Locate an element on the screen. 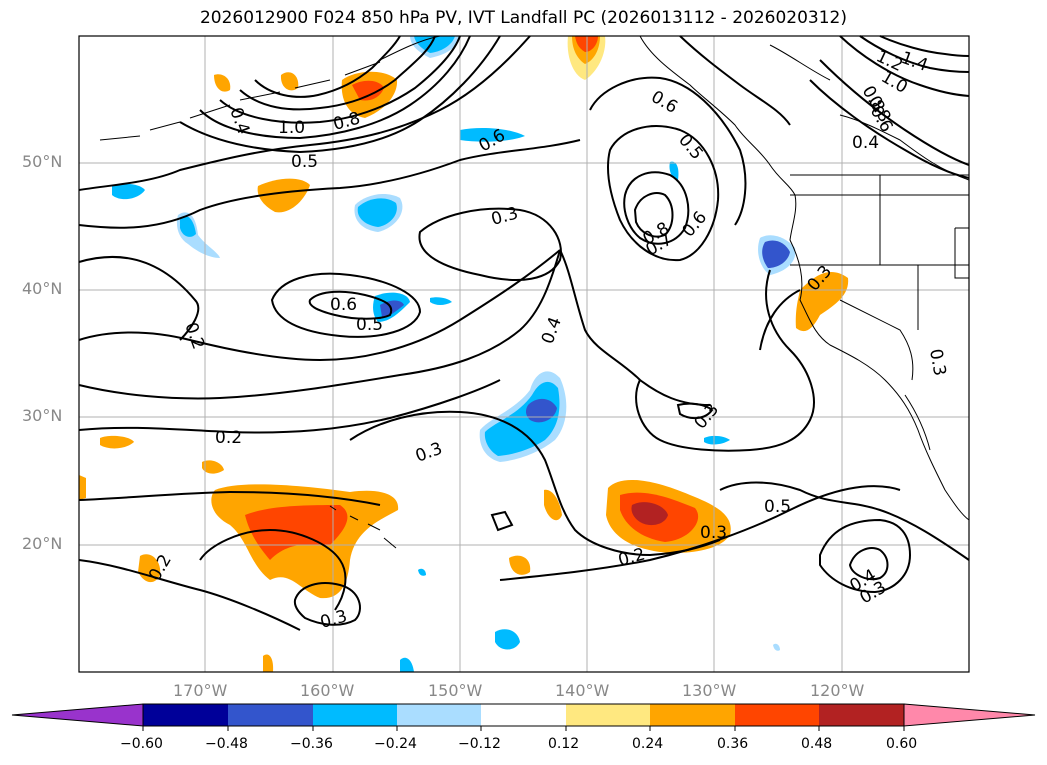 This screenshot has width=1047, height=765. contour-label: 1.0 is located at coordinates (291, 128).